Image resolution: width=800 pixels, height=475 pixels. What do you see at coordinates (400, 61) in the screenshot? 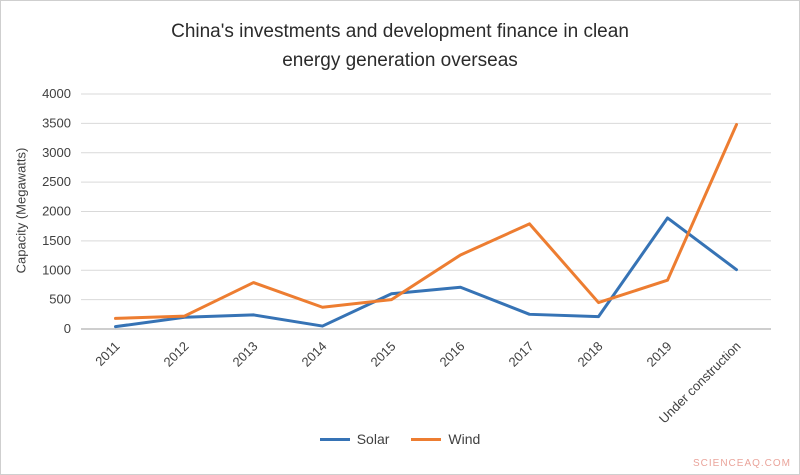
I see `chart-title-line-2: energy generation overseas` at bounding box center [400, 61].